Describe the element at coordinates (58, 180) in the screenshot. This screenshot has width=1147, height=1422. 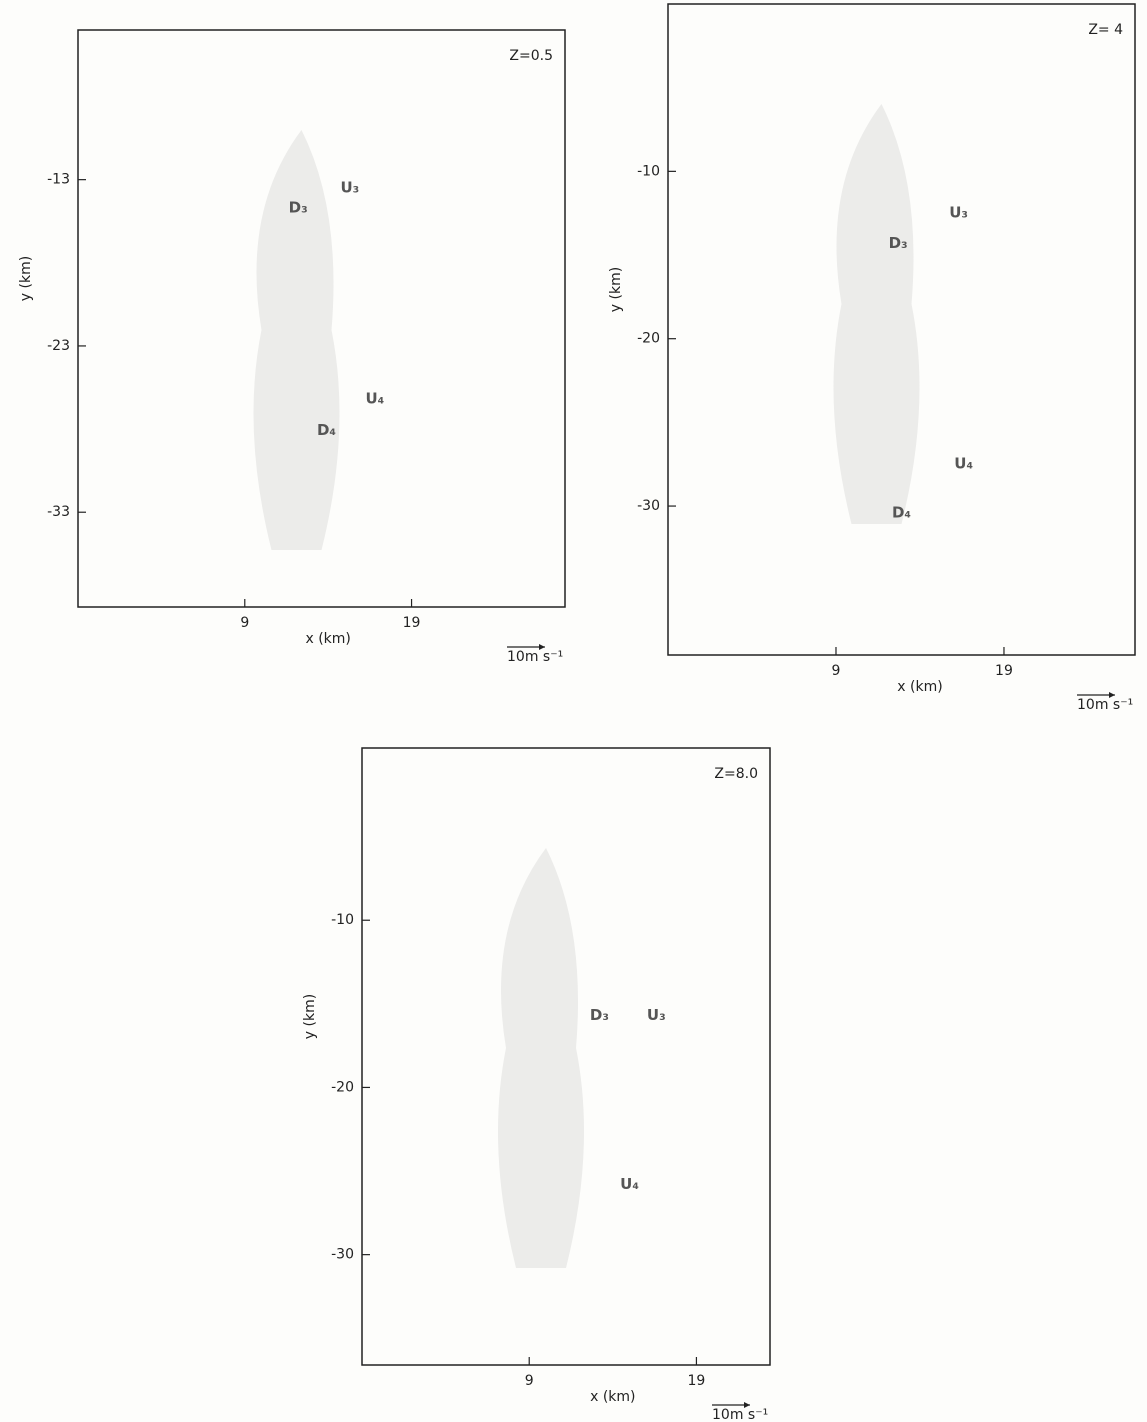
I see `y-tick-label: -13` at that location.